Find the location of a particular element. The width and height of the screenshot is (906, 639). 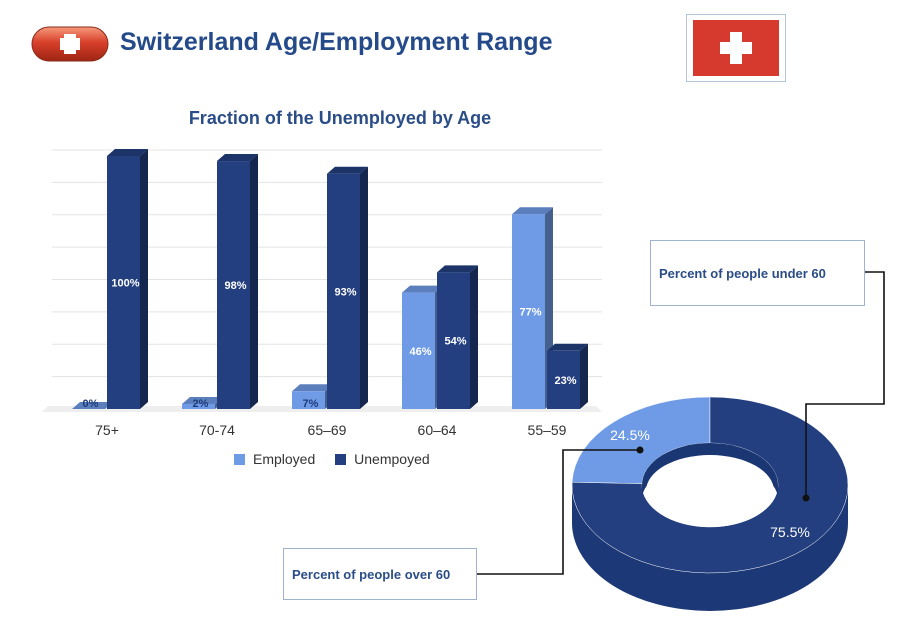

x-tick-label: 75+ is located at coordinates (107, 430).